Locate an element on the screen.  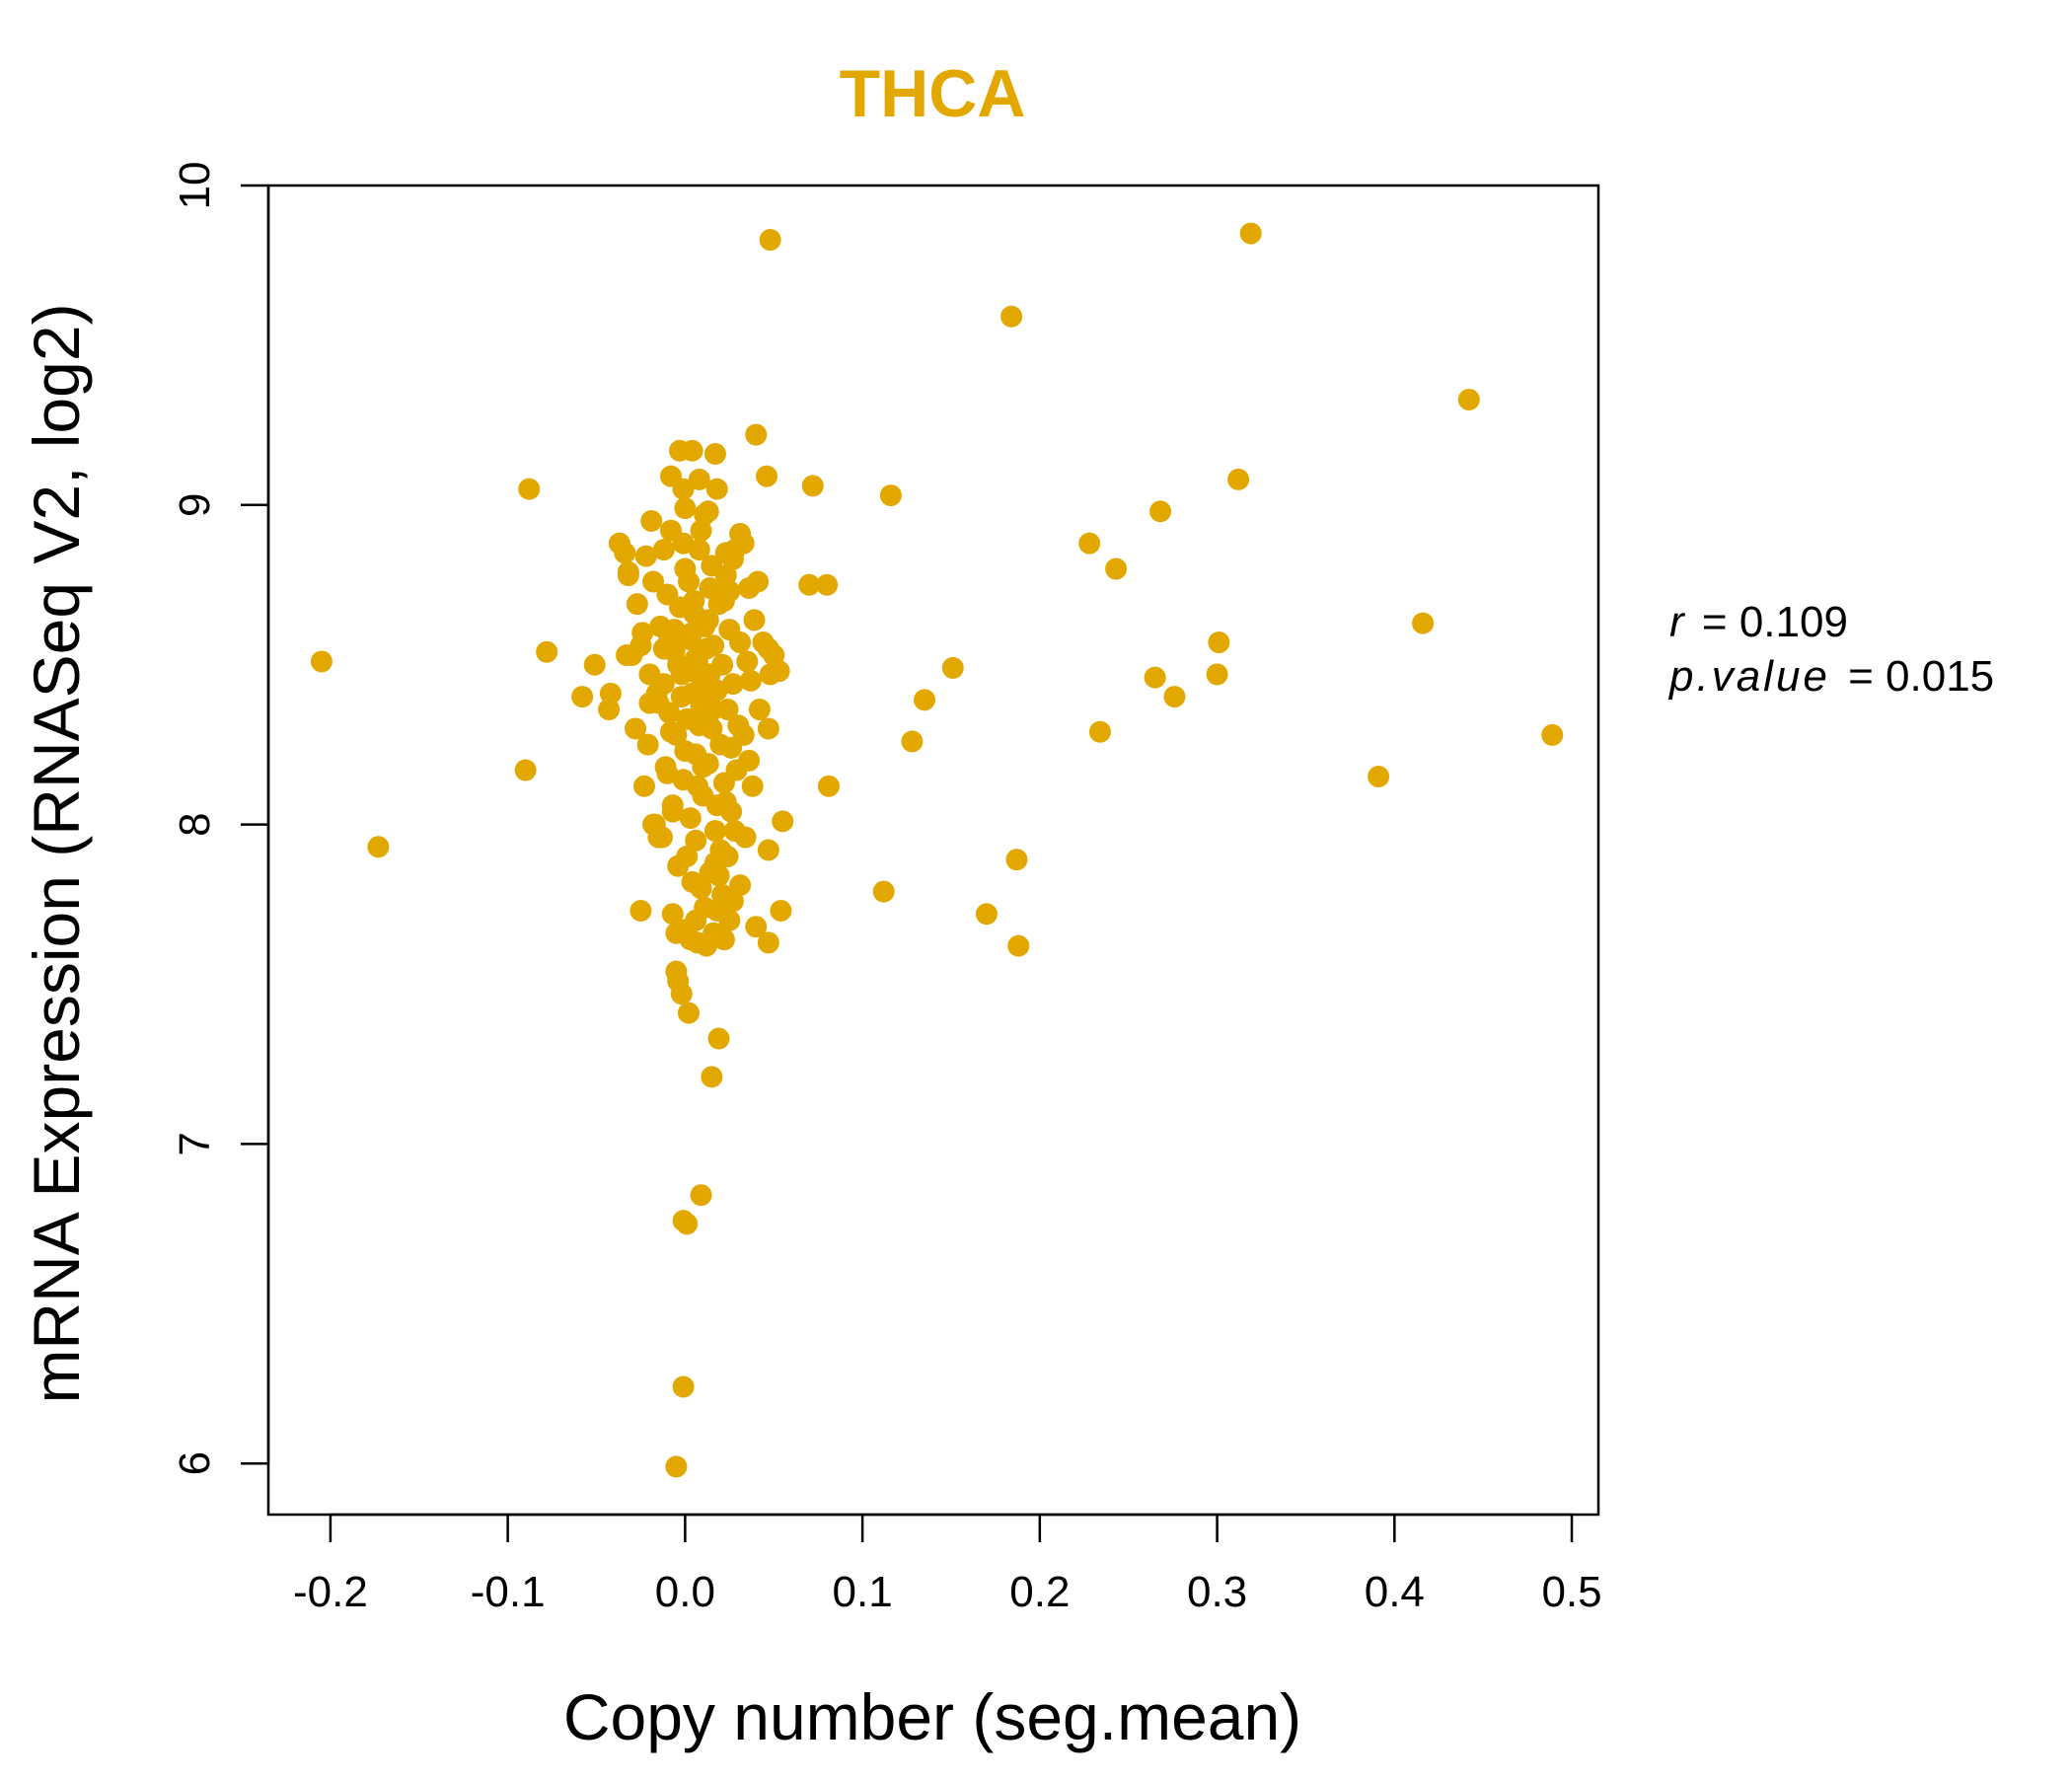
x-tick-label: -0.1 is located at coordinates (509, 1592).